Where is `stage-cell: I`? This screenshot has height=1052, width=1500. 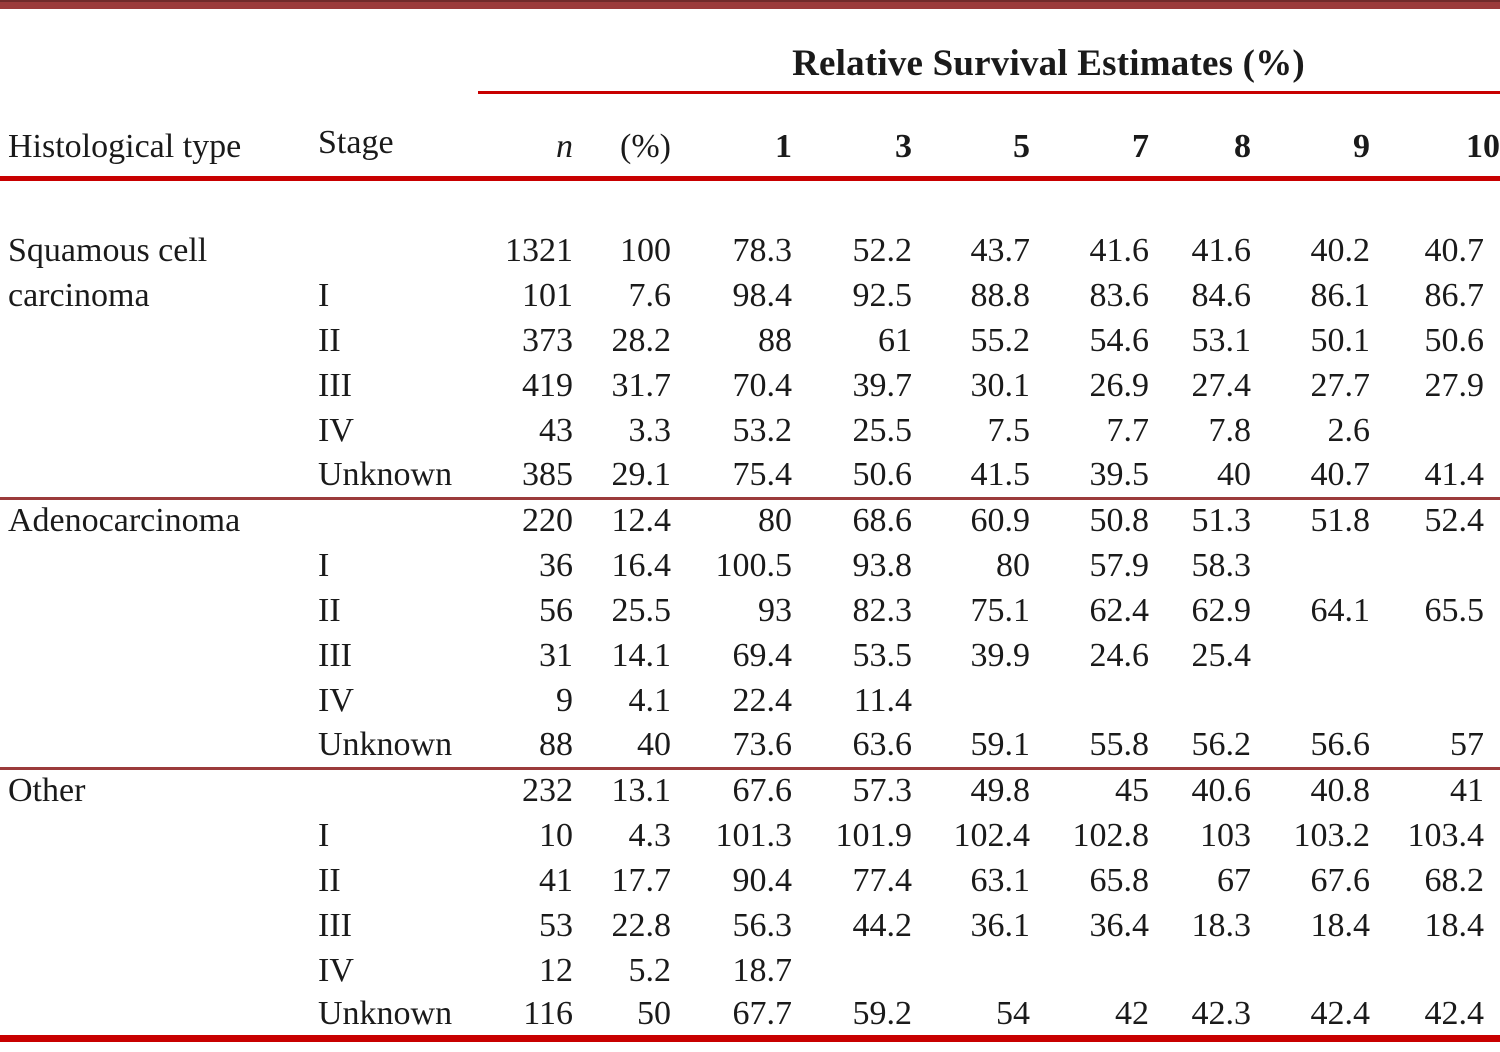 stage-cell: I is located at coordinates (324, 565).